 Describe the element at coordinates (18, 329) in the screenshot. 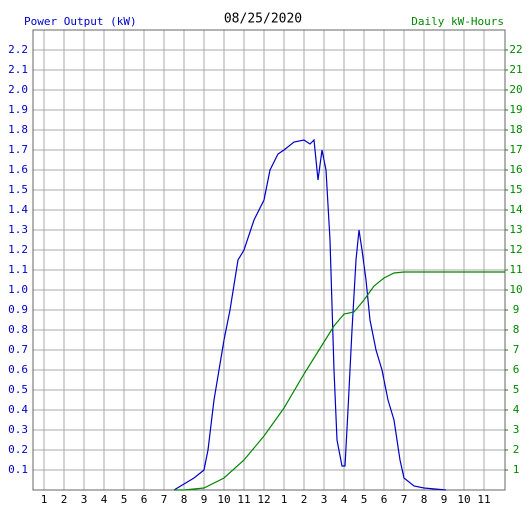

I see `y-tick-label: 0.8` at that location.